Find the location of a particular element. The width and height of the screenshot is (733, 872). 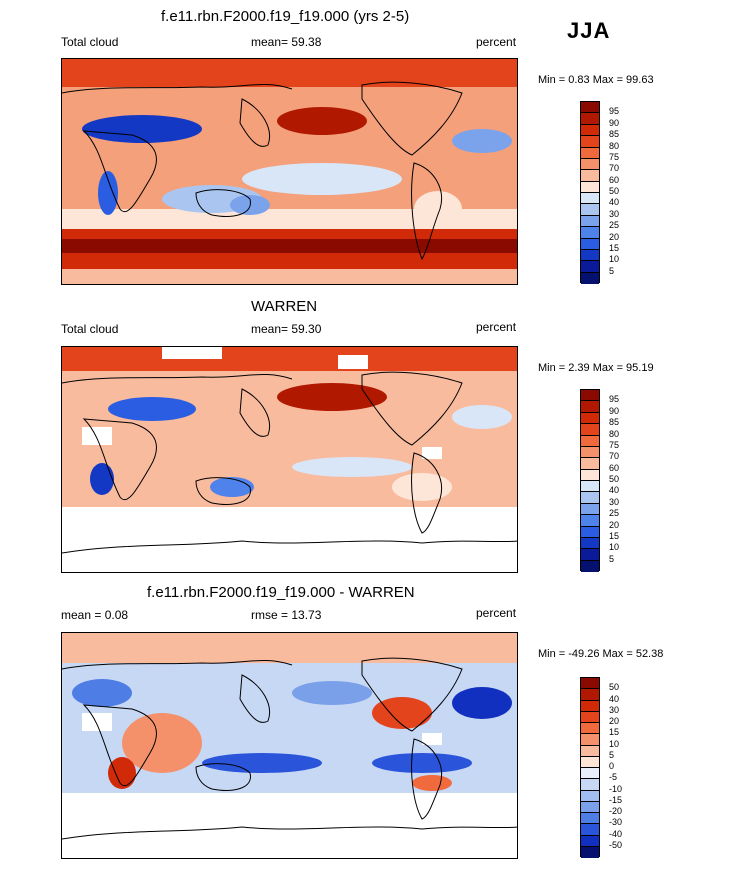

colorbar-tick-label: -15 is located at coordinates (616, 799).